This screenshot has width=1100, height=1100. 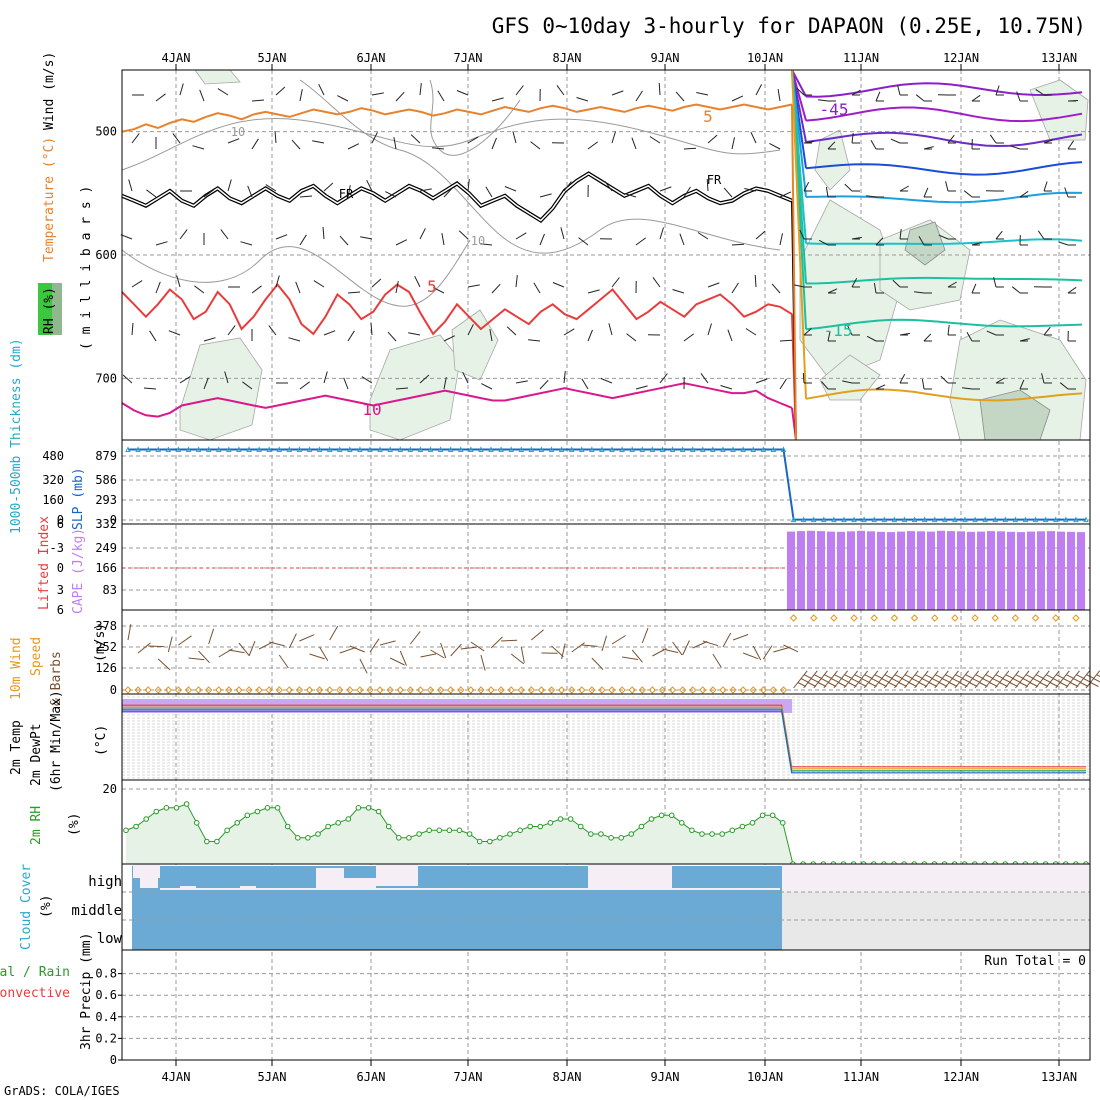 What do you see at coordinates (606, 834) in the screenshot?
I see `rh-series` at bounding box center [606, 834].